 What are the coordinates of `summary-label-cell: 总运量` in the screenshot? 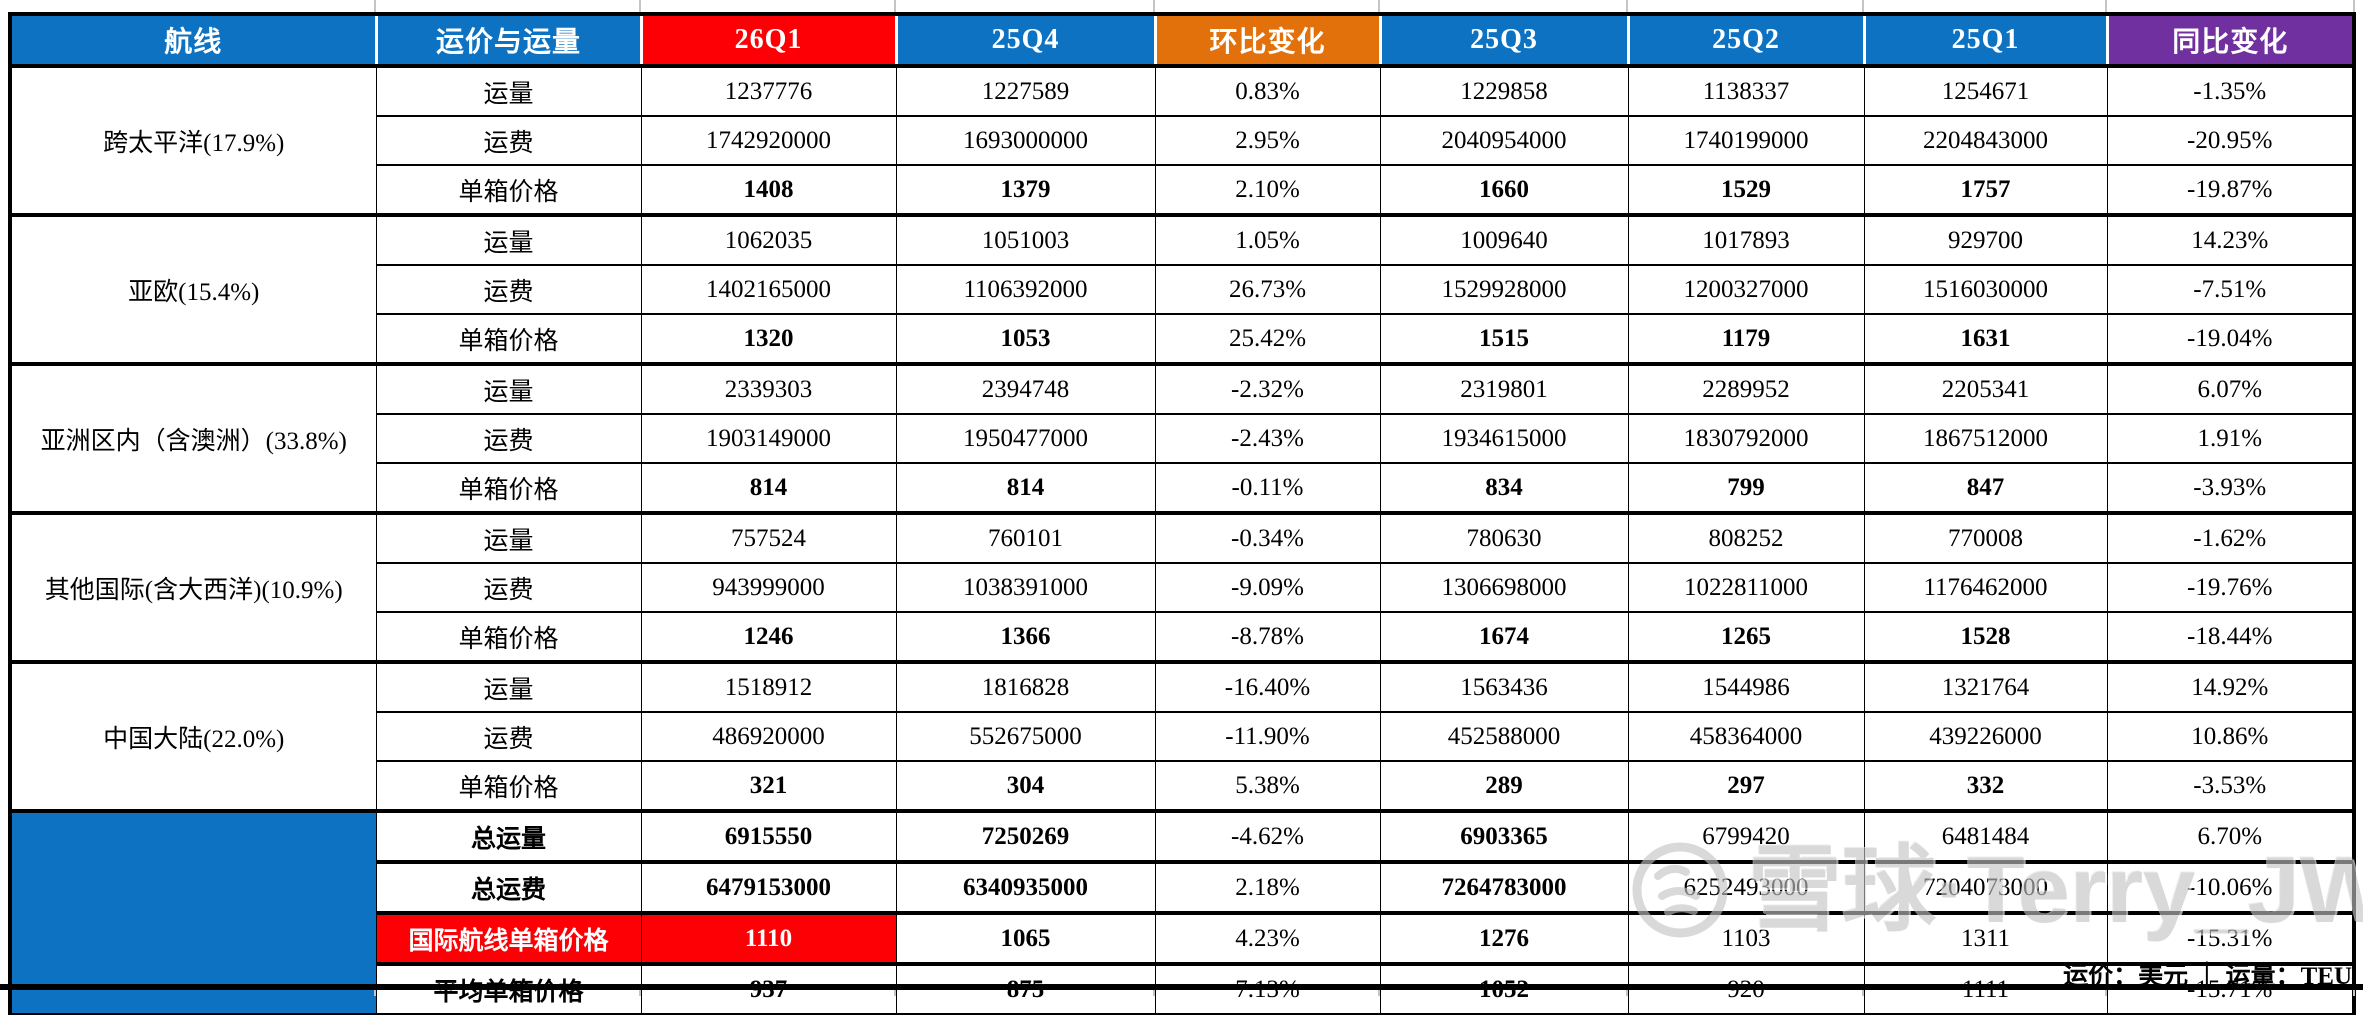 It's located at (508, 836).